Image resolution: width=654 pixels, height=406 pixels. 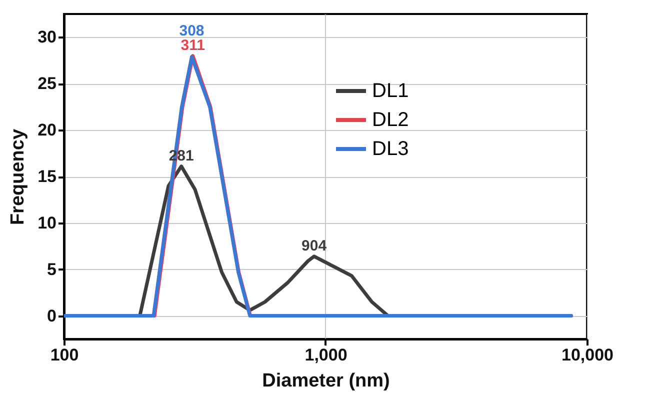 What do you see at coordinates (51, 316) in the screenshot?
I see `y-tick-label: 0` at bounding box center [51, 316].